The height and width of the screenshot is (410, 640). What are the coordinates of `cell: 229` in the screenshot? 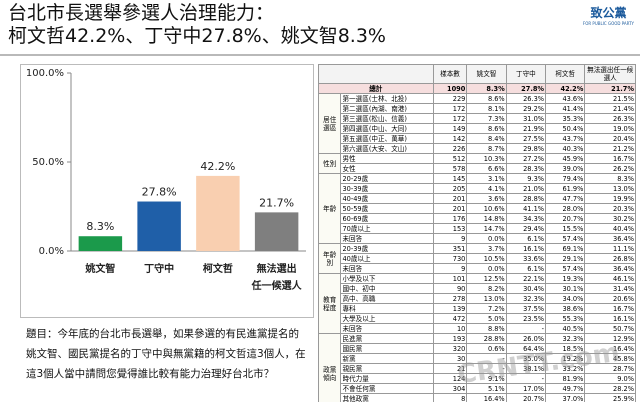 It's located at (450, 98).